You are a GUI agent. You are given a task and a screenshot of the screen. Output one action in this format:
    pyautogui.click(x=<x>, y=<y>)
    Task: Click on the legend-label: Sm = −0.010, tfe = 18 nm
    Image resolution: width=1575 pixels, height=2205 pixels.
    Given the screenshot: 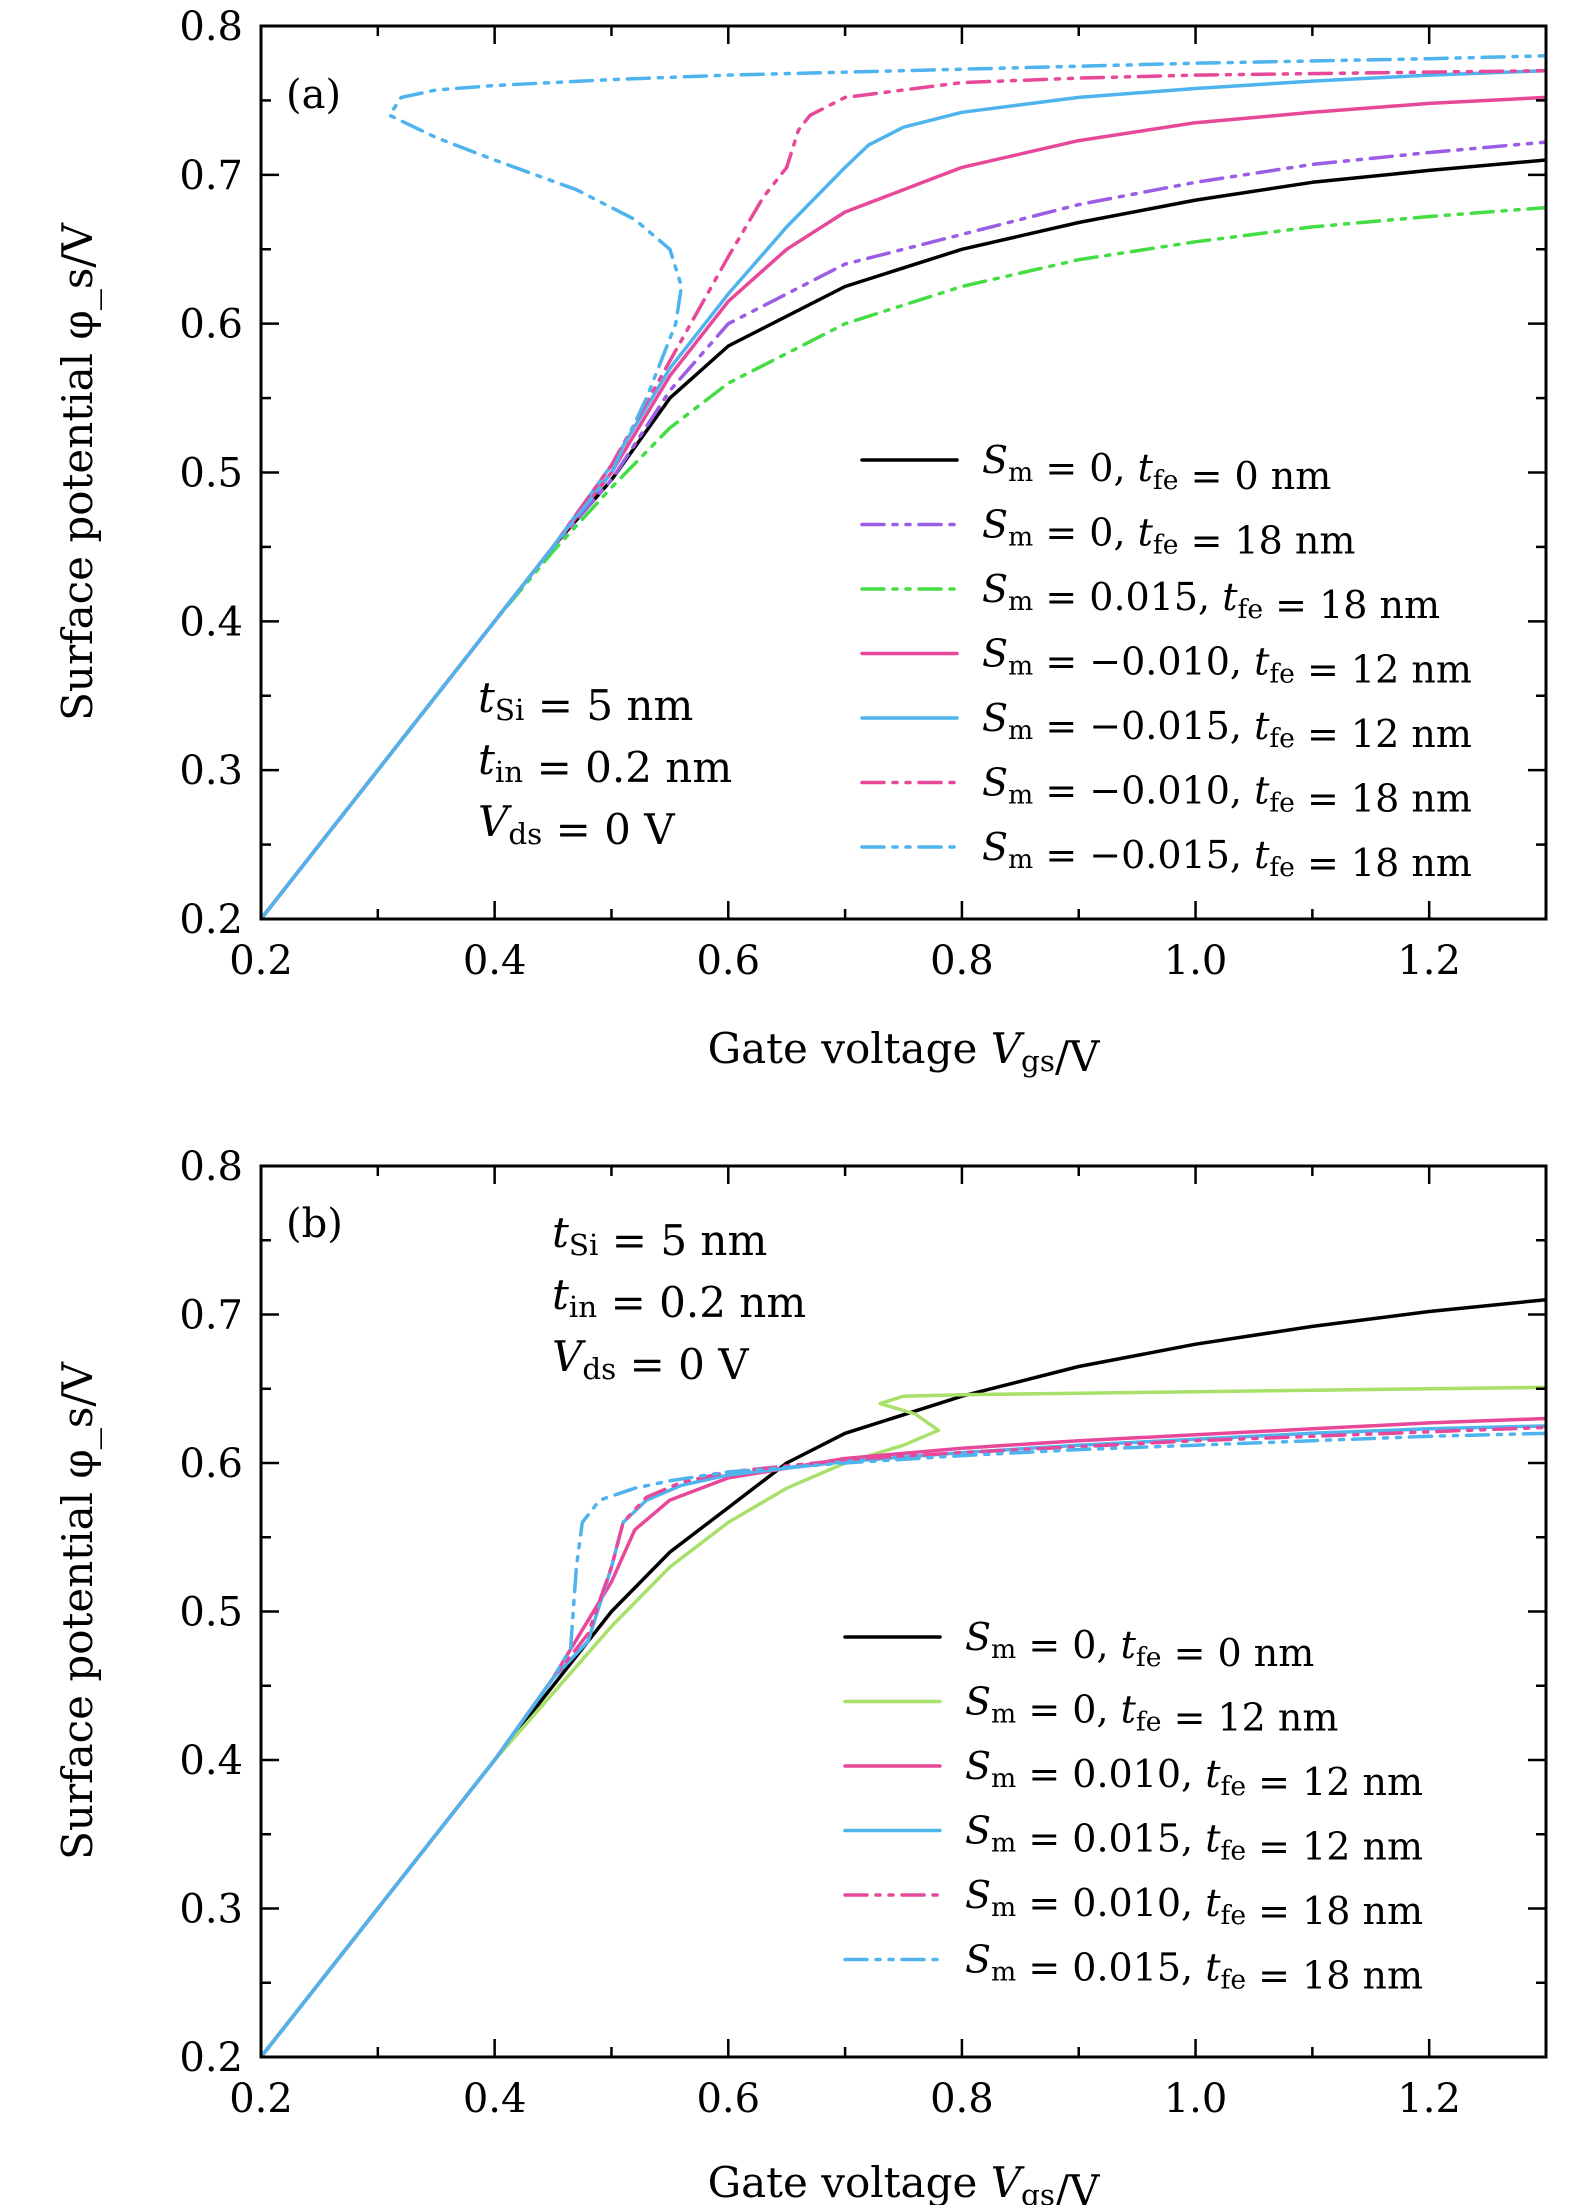 What is the action you would take?
    pyautogui.click(x=1227, y=791)
    